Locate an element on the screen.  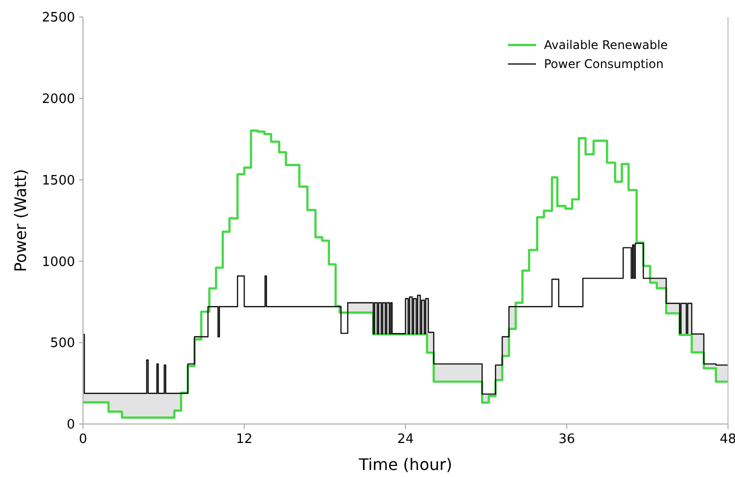
legend-label: Power Consumption is located at coordinates (604, 64).